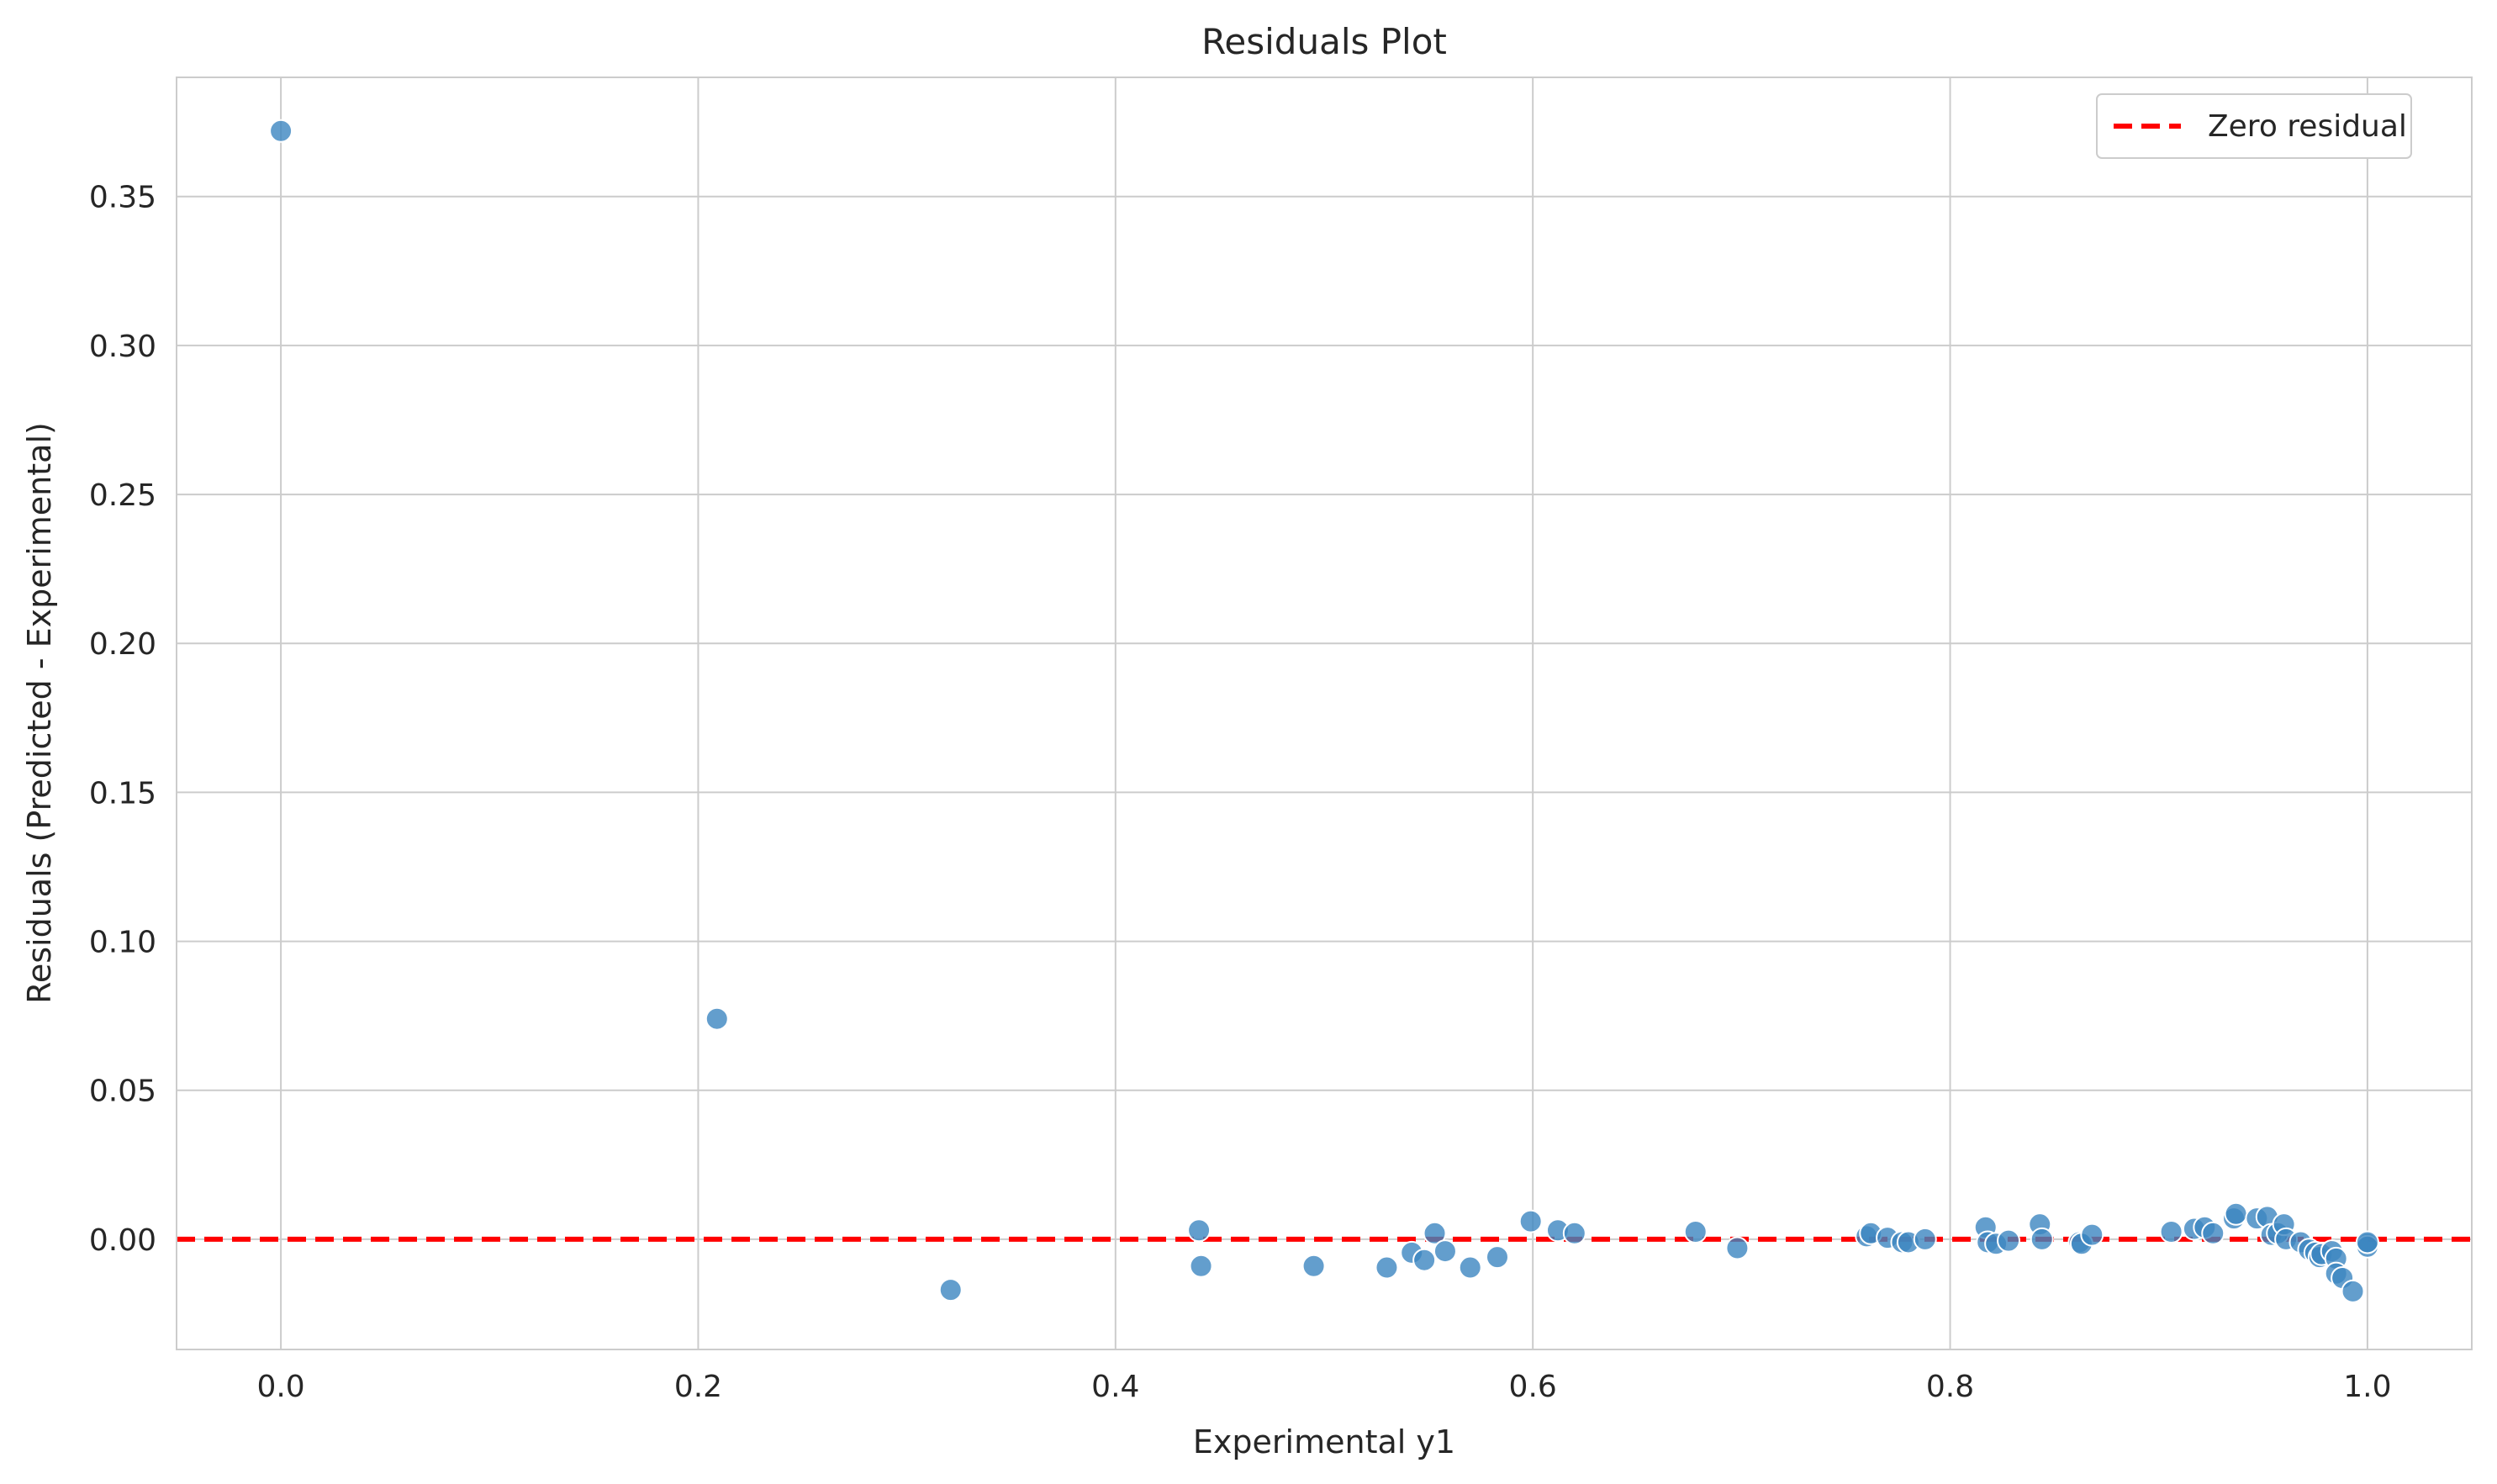 The image size is (2497, 1484). Describe the element at coordinates (698, 1387) in the screenshot. I see `x-tick-label: 0.2` at that location.